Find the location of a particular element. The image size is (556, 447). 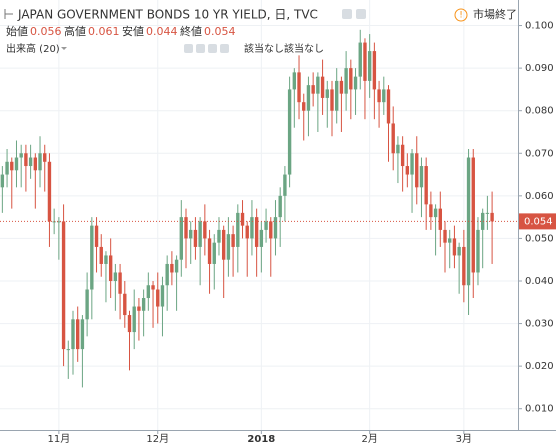

close-label: 終値 is located at coordinates (191, 31).